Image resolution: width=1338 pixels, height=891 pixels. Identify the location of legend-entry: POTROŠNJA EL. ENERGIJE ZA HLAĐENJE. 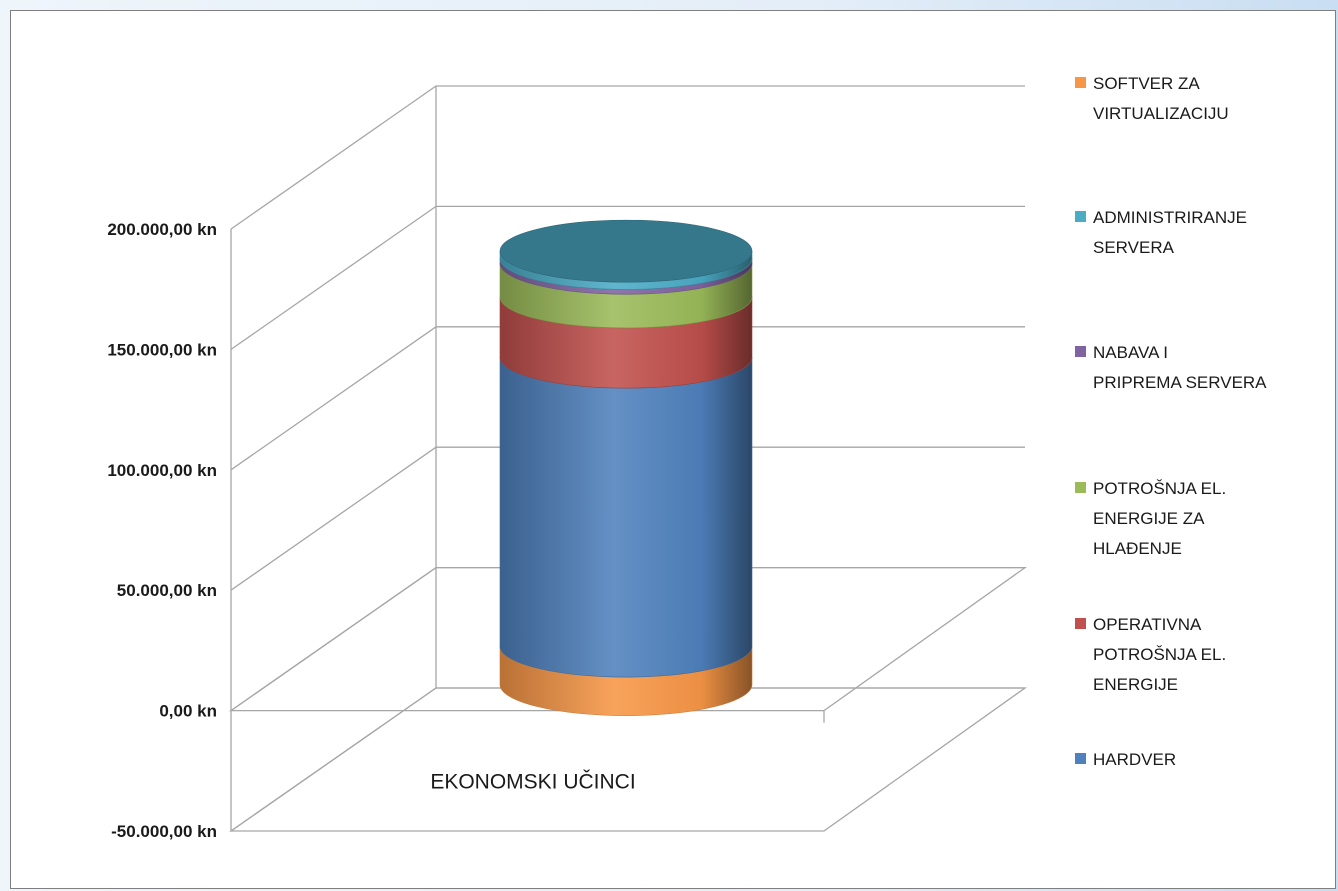
(1150, 518).